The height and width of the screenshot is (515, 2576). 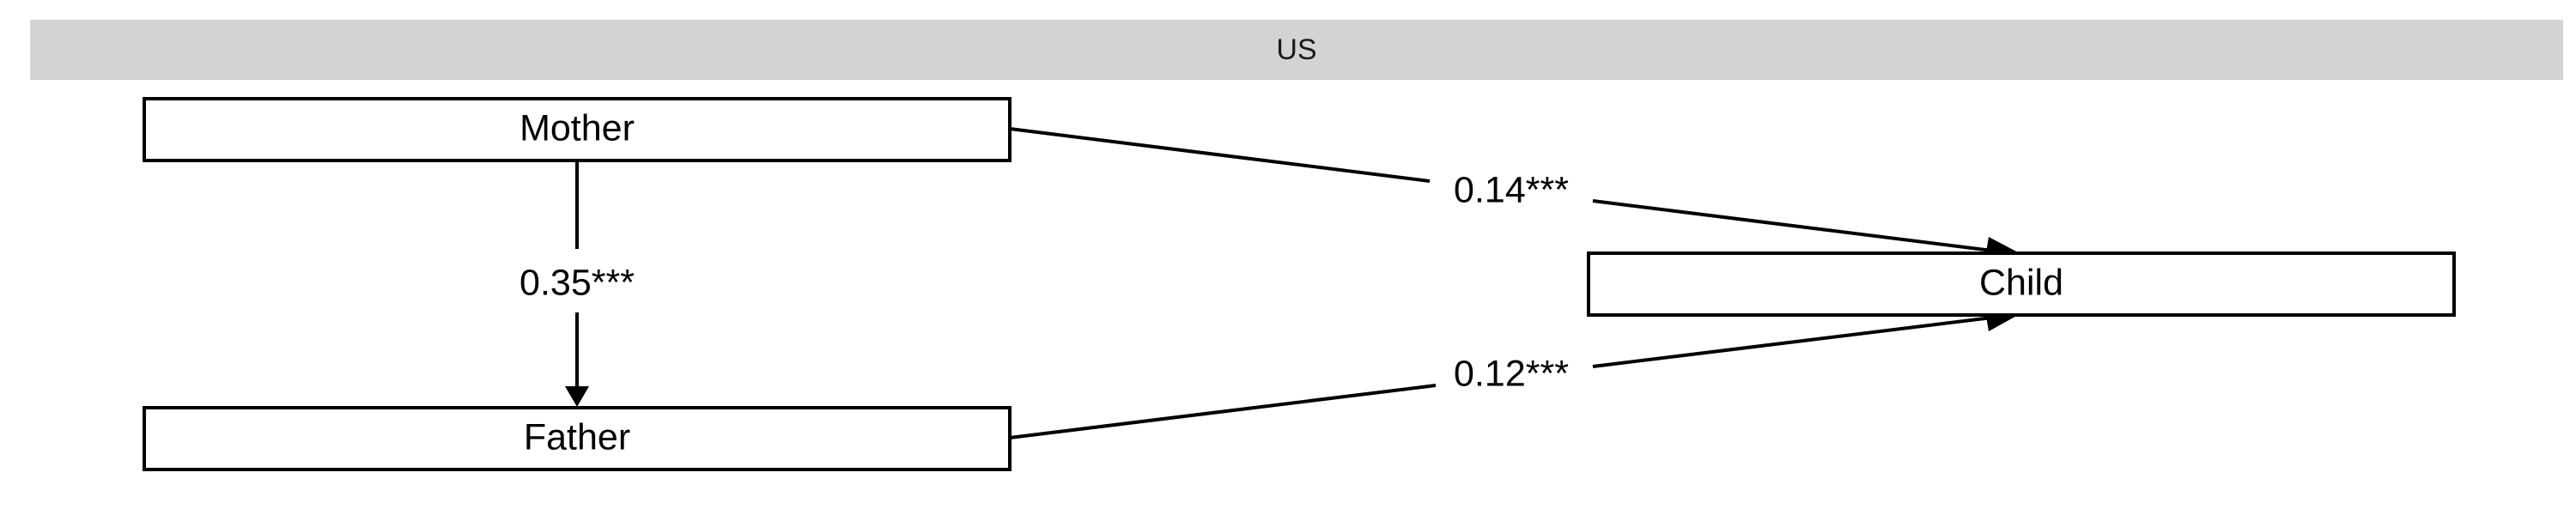 I want to click on edge-mother-child-label: 0.14***, so click(x=1511, y=189).